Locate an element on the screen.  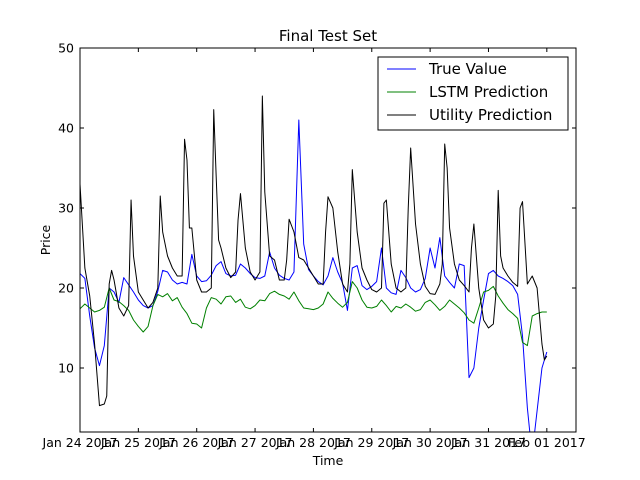
x-tick-label: Jan 30 2017 is located at coordinates (430, 442).